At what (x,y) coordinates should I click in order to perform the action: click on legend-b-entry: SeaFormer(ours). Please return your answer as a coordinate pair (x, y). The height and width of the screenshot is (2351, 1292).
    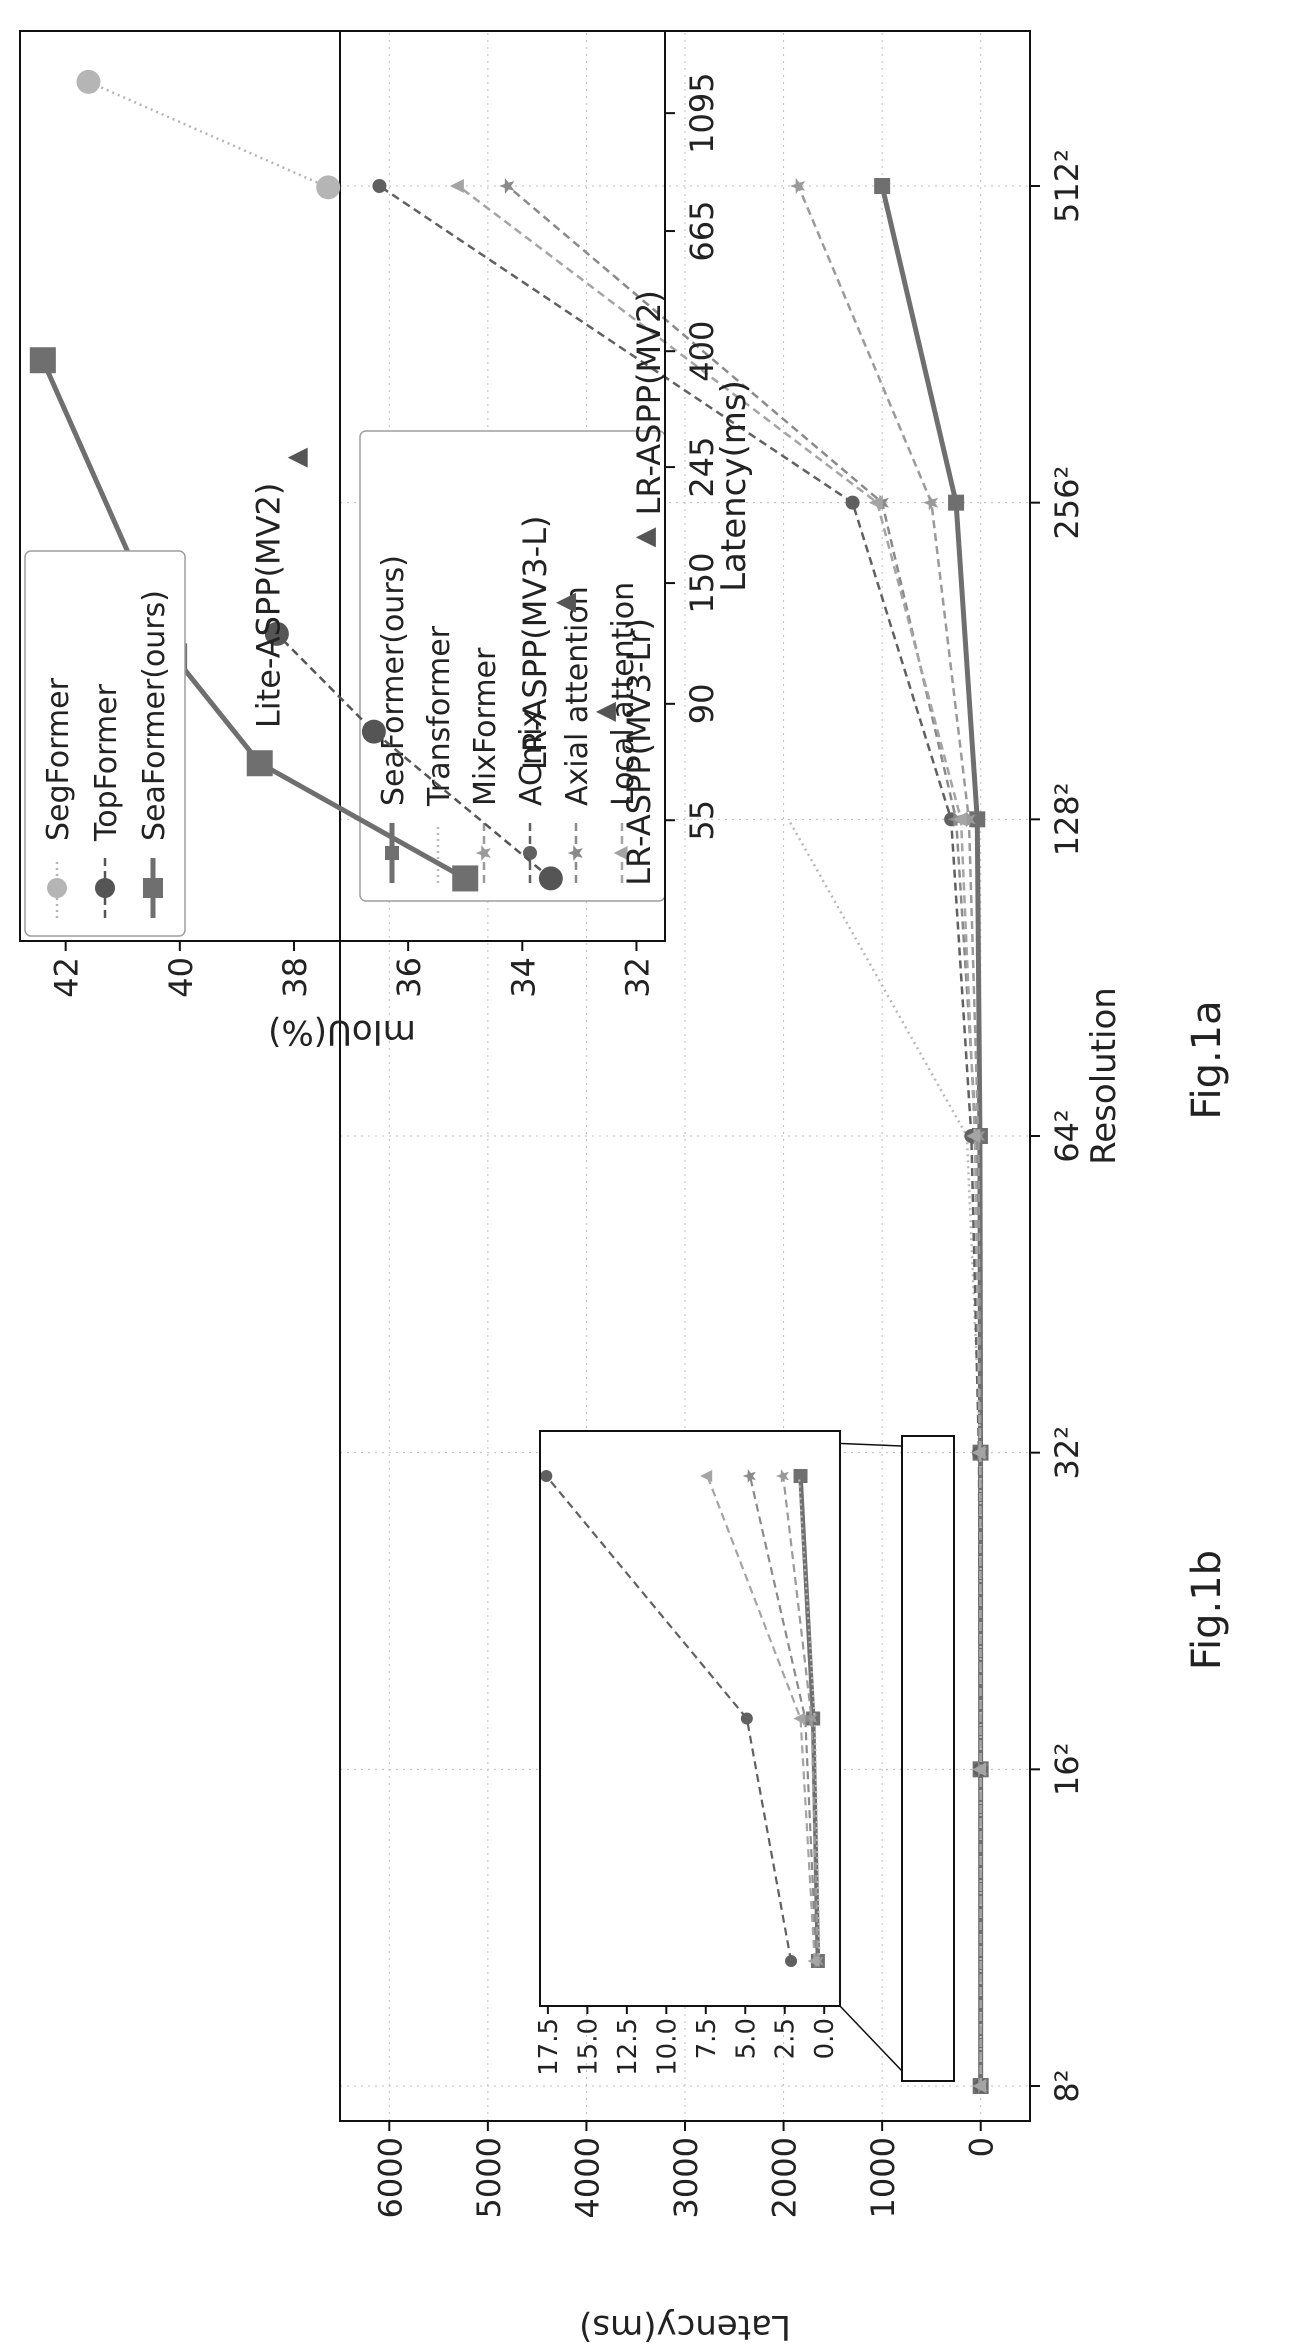
    Looking at the image, I should click on (154, 754).